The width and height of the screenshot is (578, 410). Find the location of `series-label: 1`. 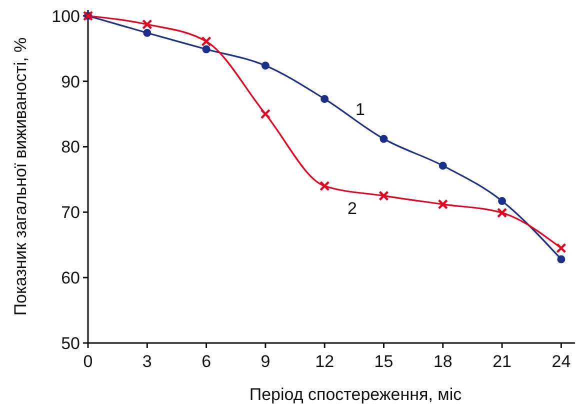

series-label: 1 is located at coordinates (360, 109).